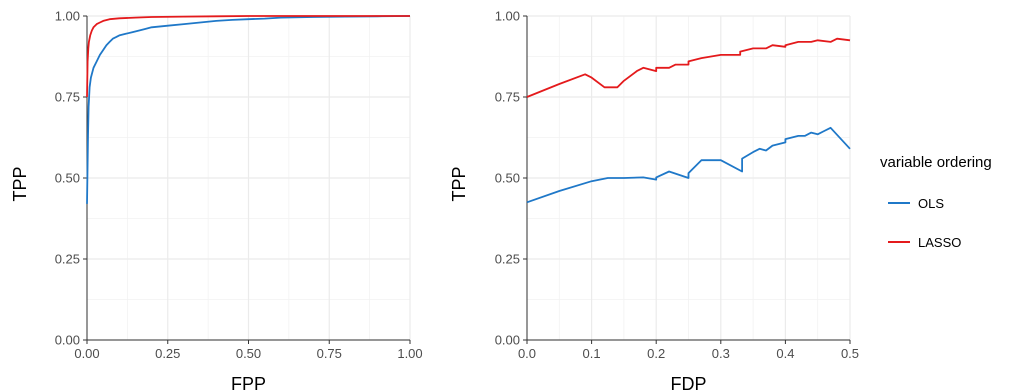  I want to click on left-y-tick-label: 0.25, so click(67, 259).